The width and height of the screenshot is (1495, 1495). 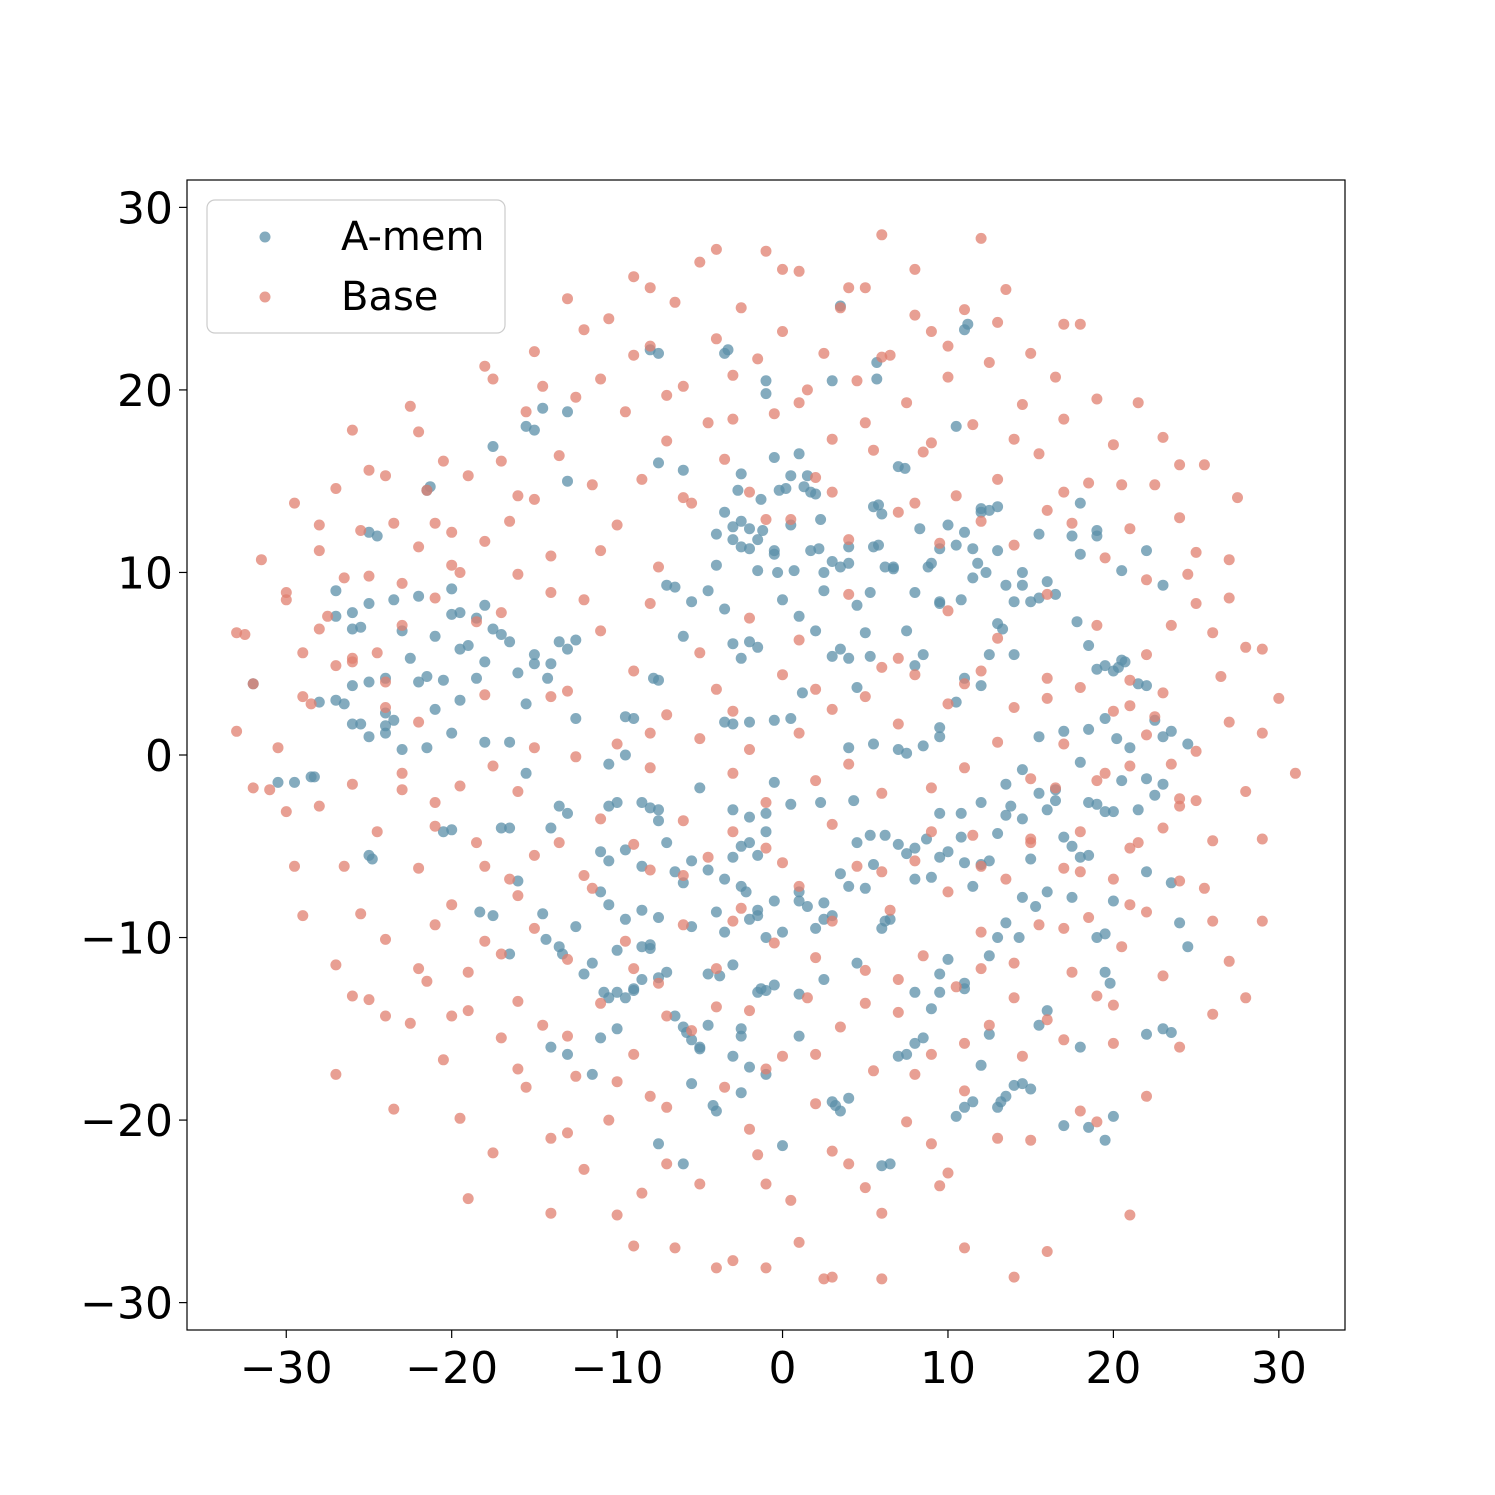 I want to click on legend: A-mem Base, so click(x=356, y=266).